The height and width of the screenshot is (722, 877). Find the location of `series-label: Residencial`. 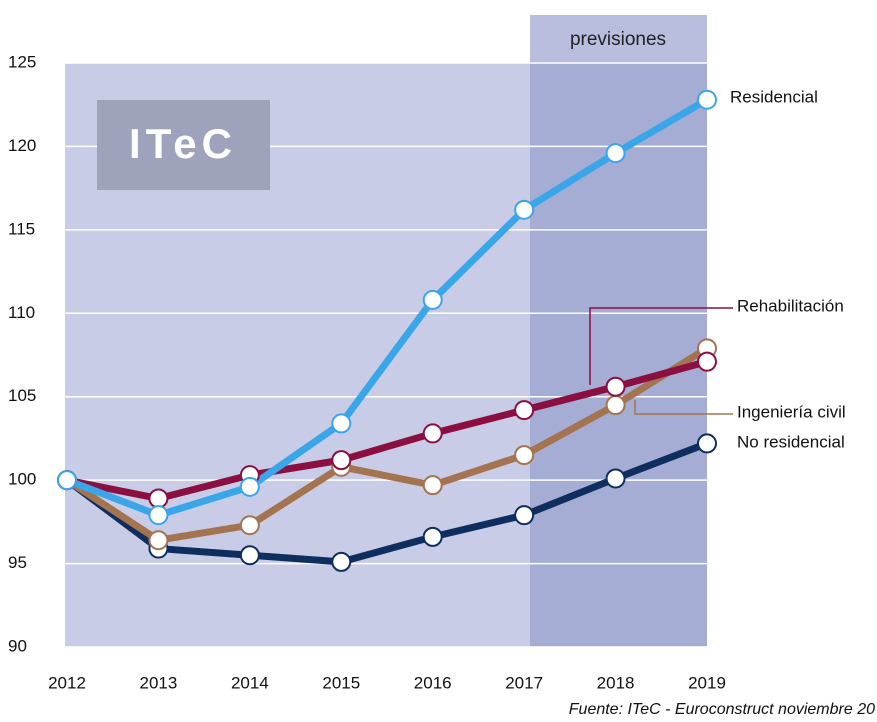

series-label: Residencial is located at coordinates (774, 96).